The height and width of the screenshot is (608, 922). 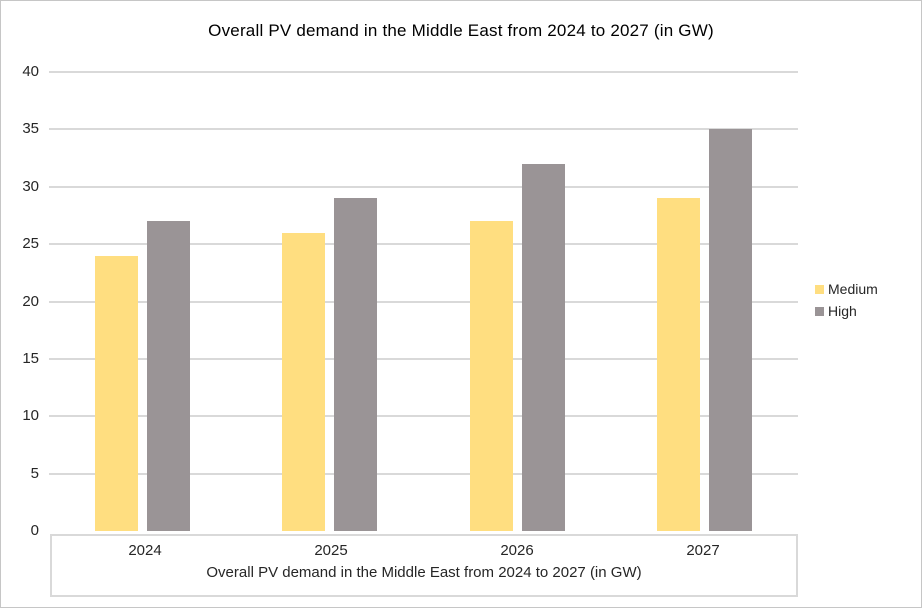 What do you see at coordinates (30, 186) in the screenshot?
I see `y-tick-label-30: 30` at bounding box center [30, 186].